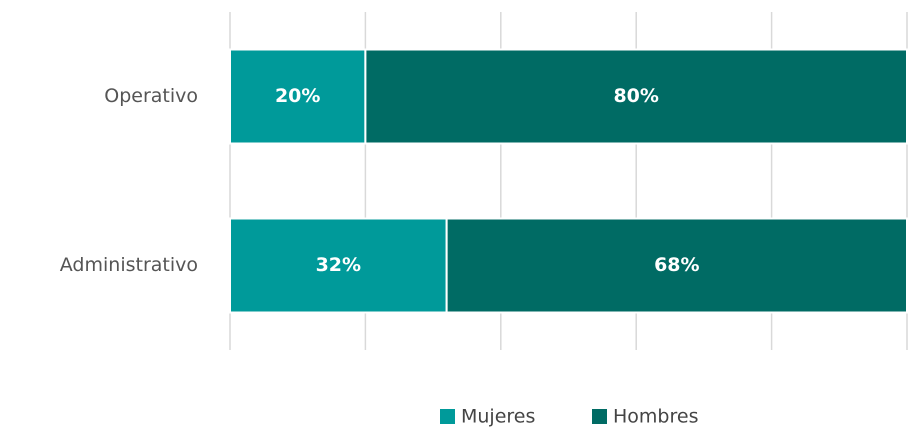 This screenshot has width=918, height=431. What do you see at coordinates (338, 265) in the screenshot?
I see `value-label: 32%` at bounding box center [338, 265].